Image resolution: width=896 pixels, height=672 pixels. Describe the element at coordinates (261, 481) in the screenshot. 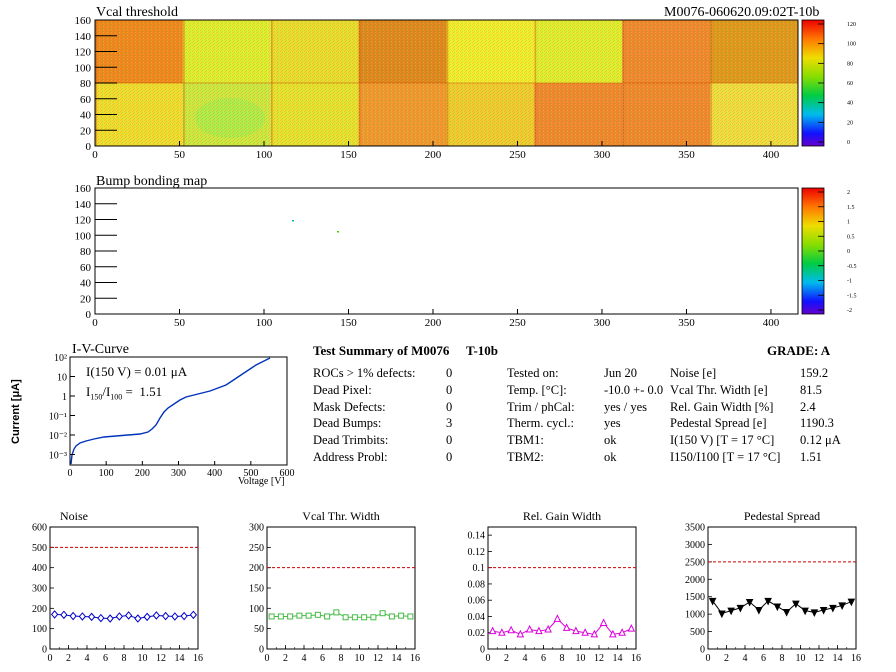

I see `iv-xlabel: Voltage [V]` at that location.